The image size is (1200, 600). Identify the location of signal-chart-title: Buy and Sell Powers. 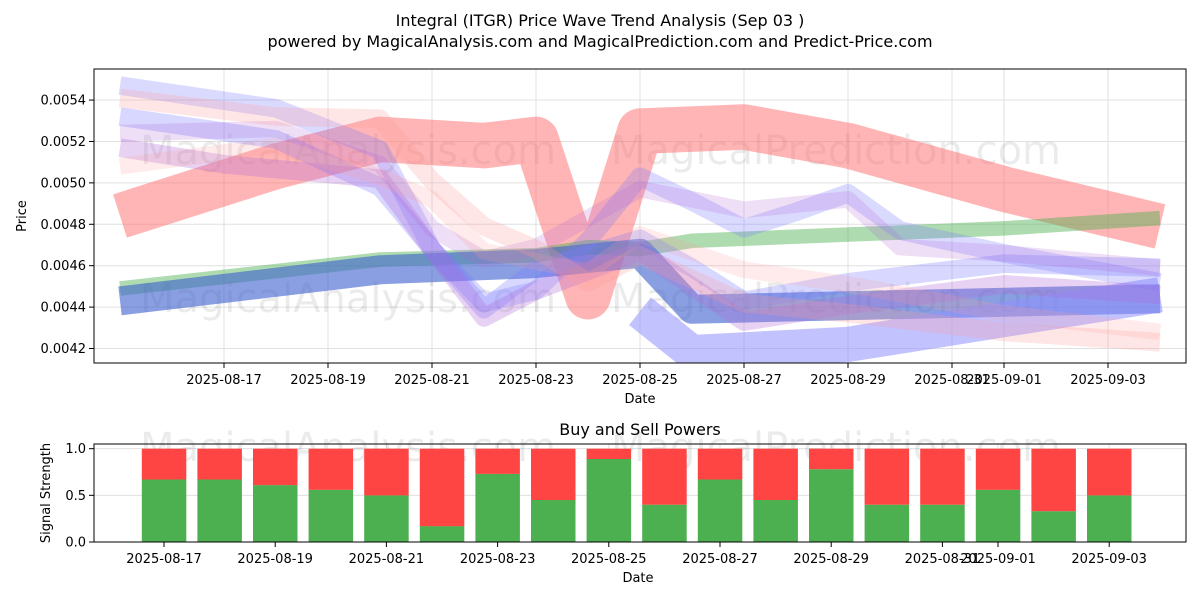
(640, 429).